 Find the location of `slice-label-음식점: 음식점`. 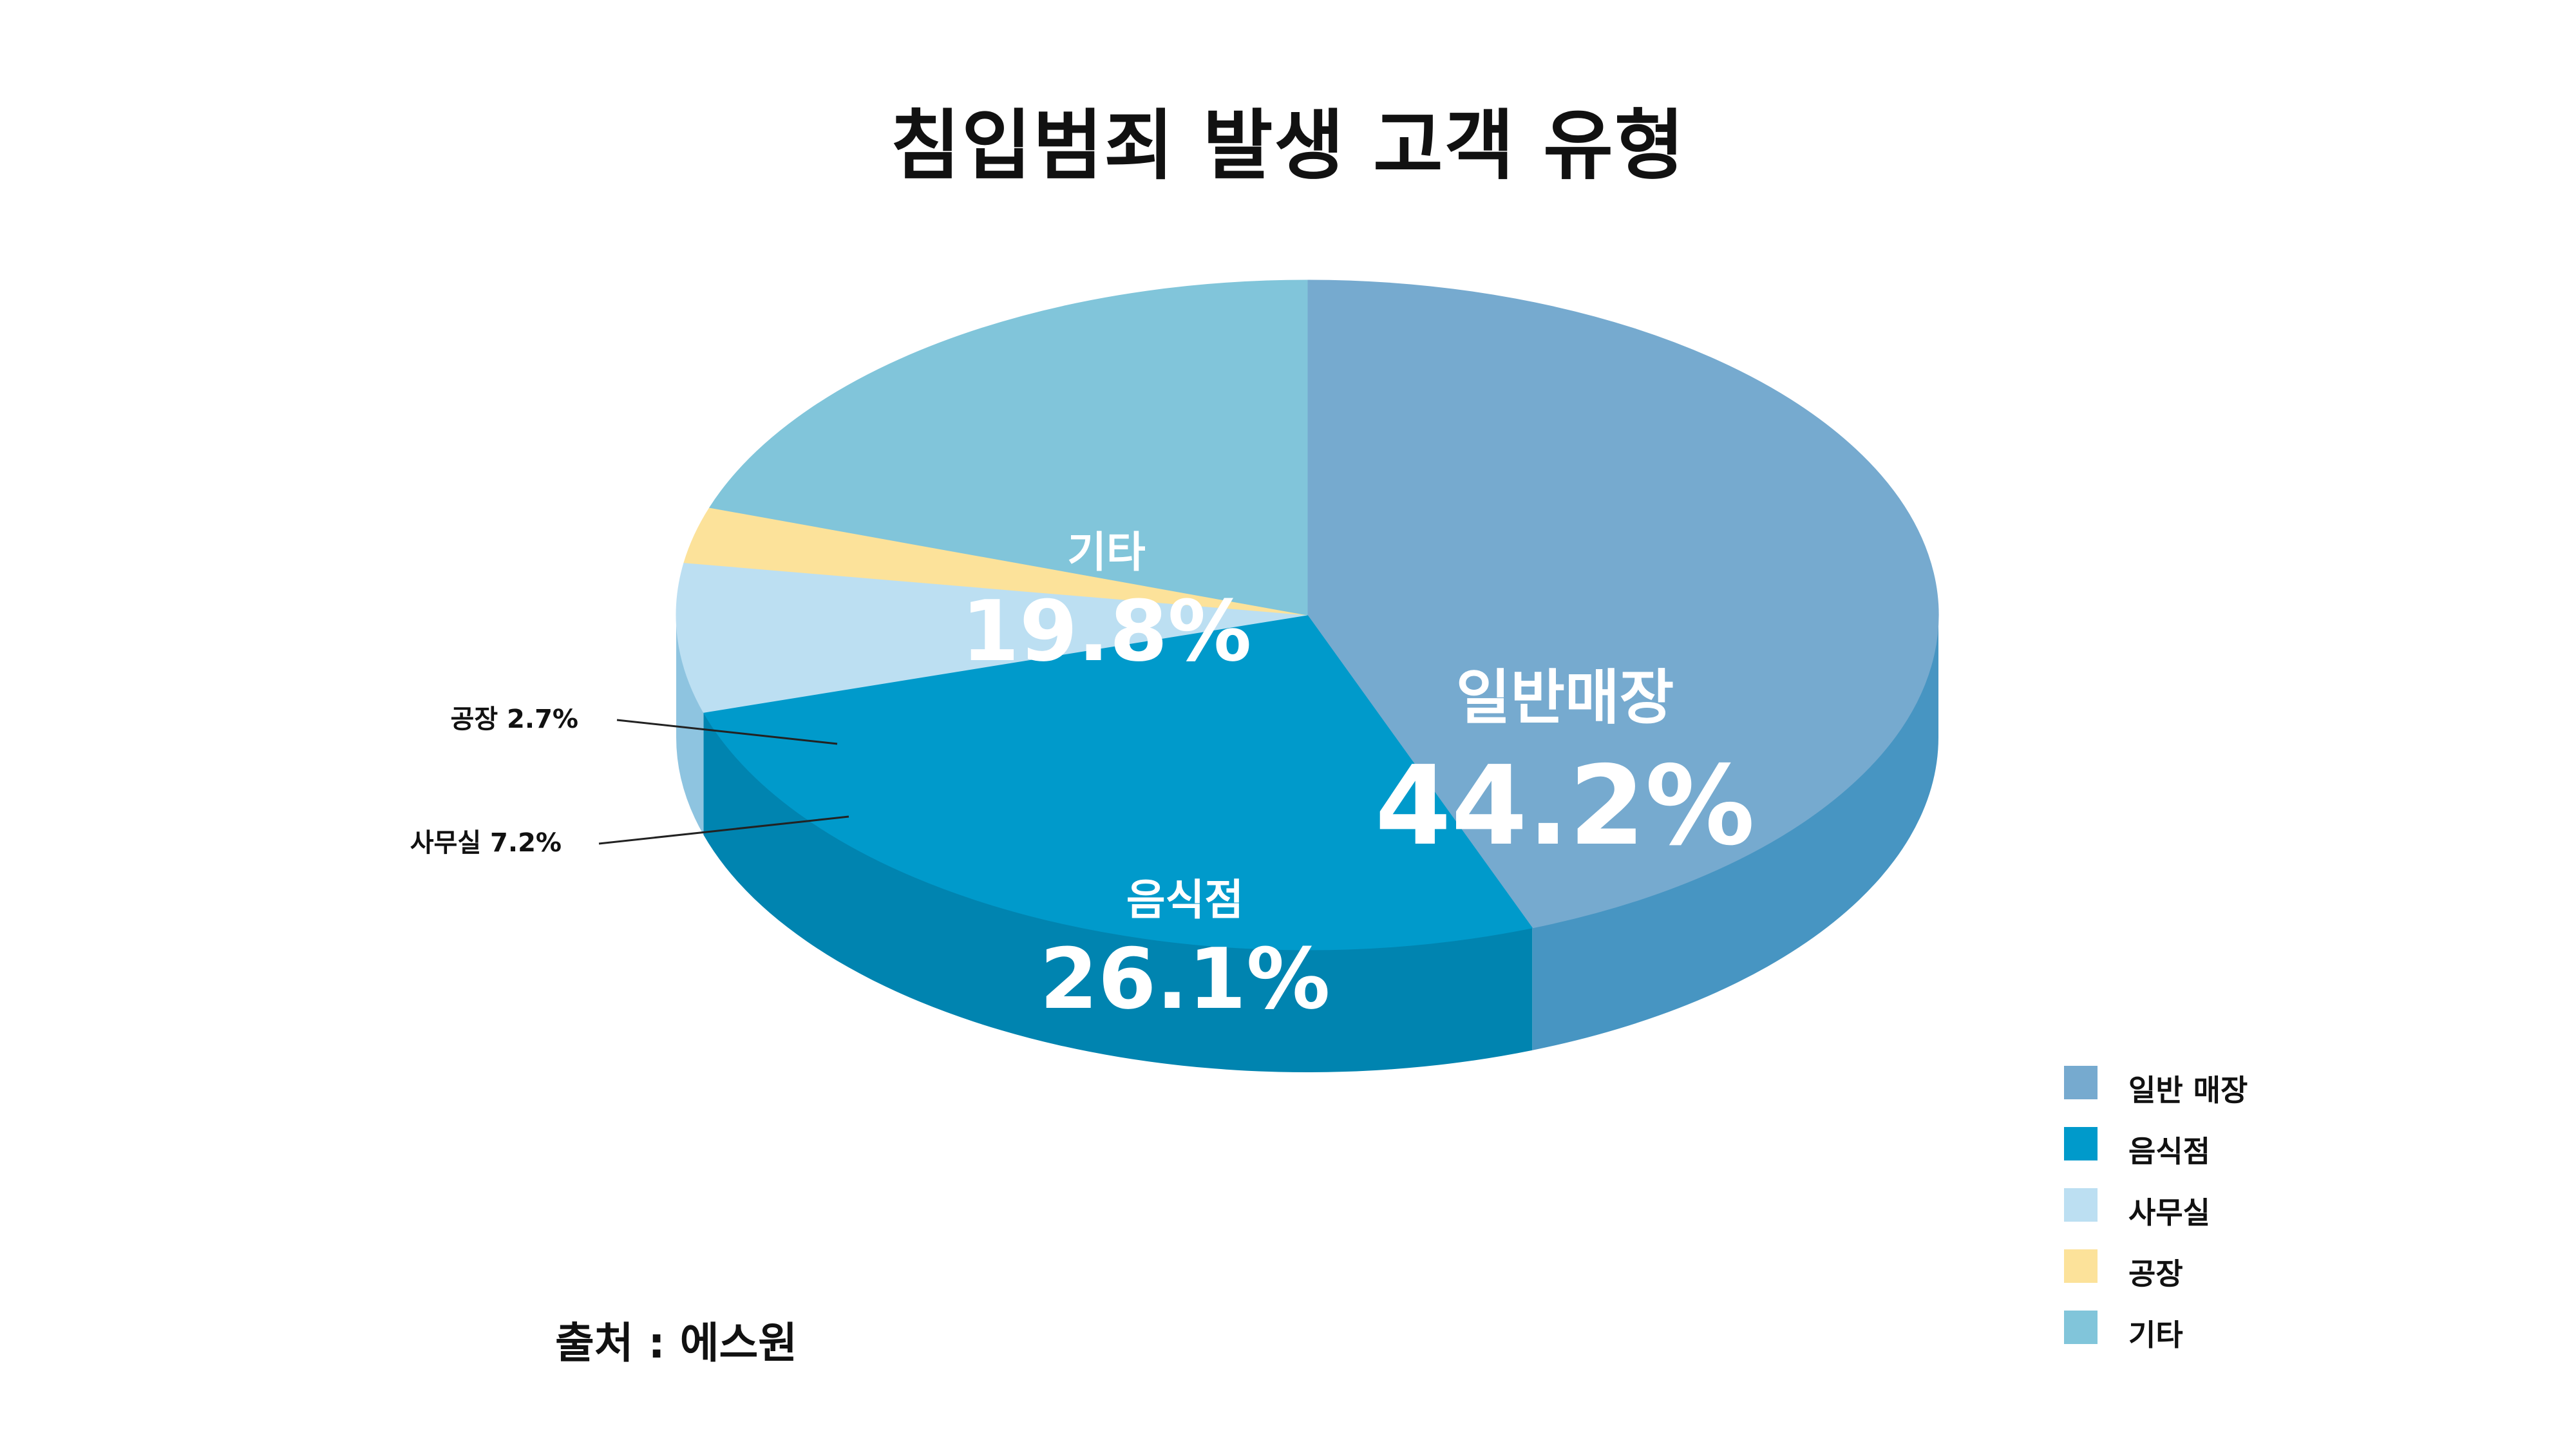

slice-label-음식점: 음식점 is located at coordinates (1185, 900).